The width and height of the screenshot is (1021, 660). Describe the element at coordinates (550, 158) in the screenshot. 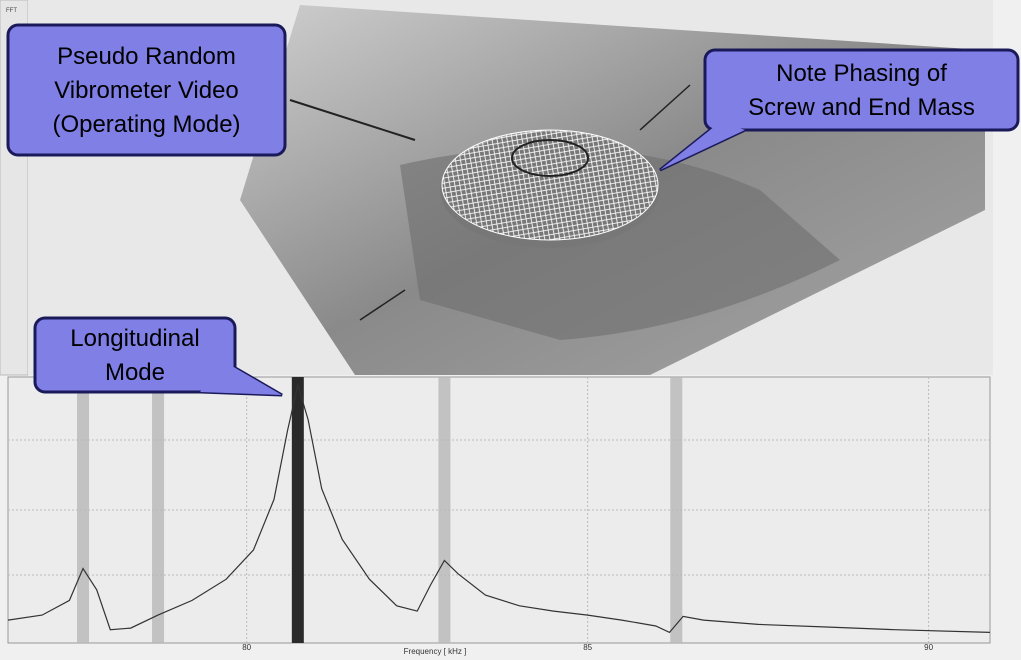

I see `screw-ring` at that location.